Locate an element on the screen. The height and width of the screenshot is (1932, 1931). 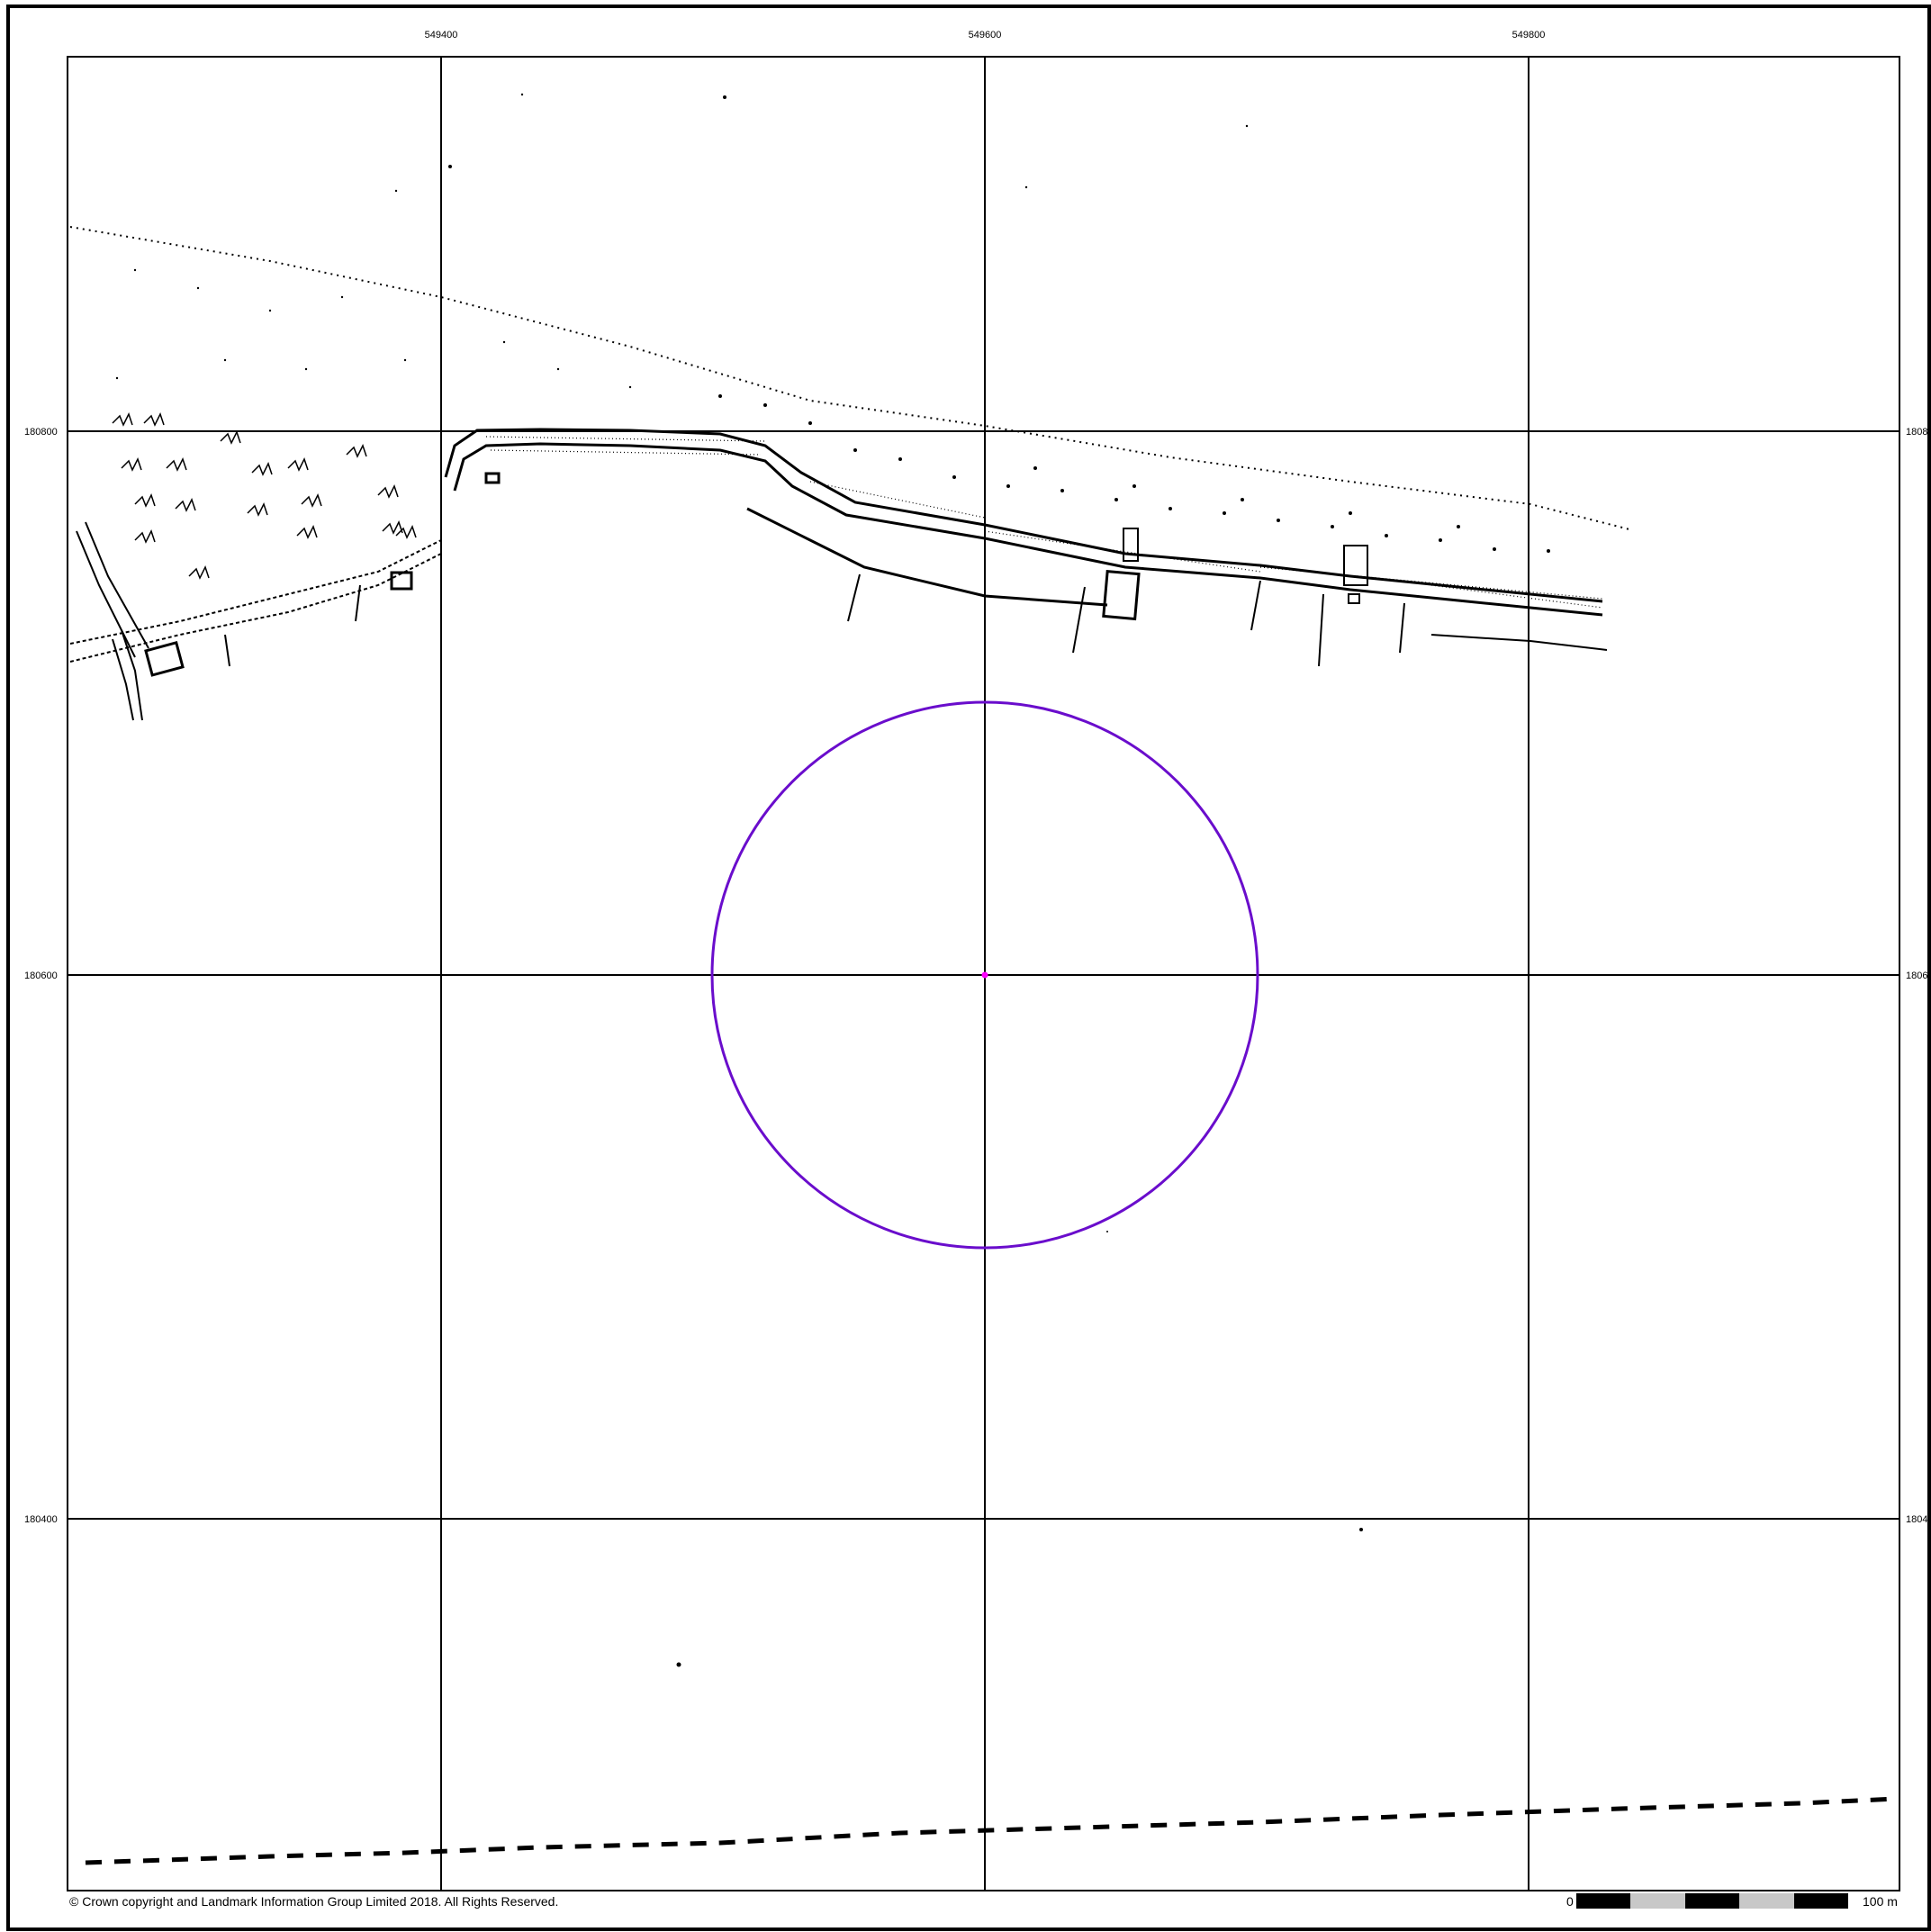
easting-label: 549400 is located at coordinates (442, 35).